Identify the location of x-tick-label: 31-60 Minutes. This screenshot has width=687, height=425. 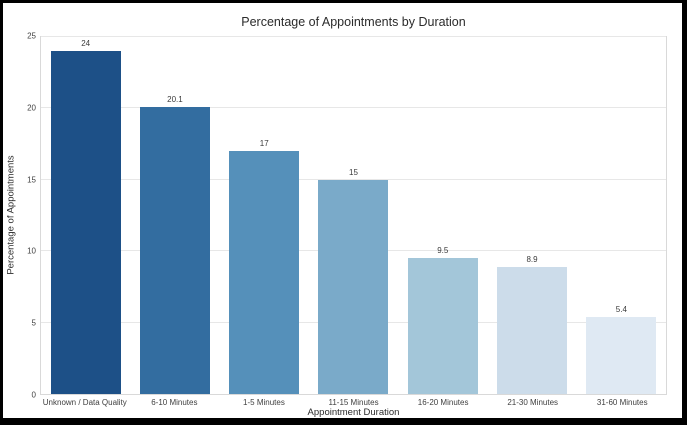
(622, 402).